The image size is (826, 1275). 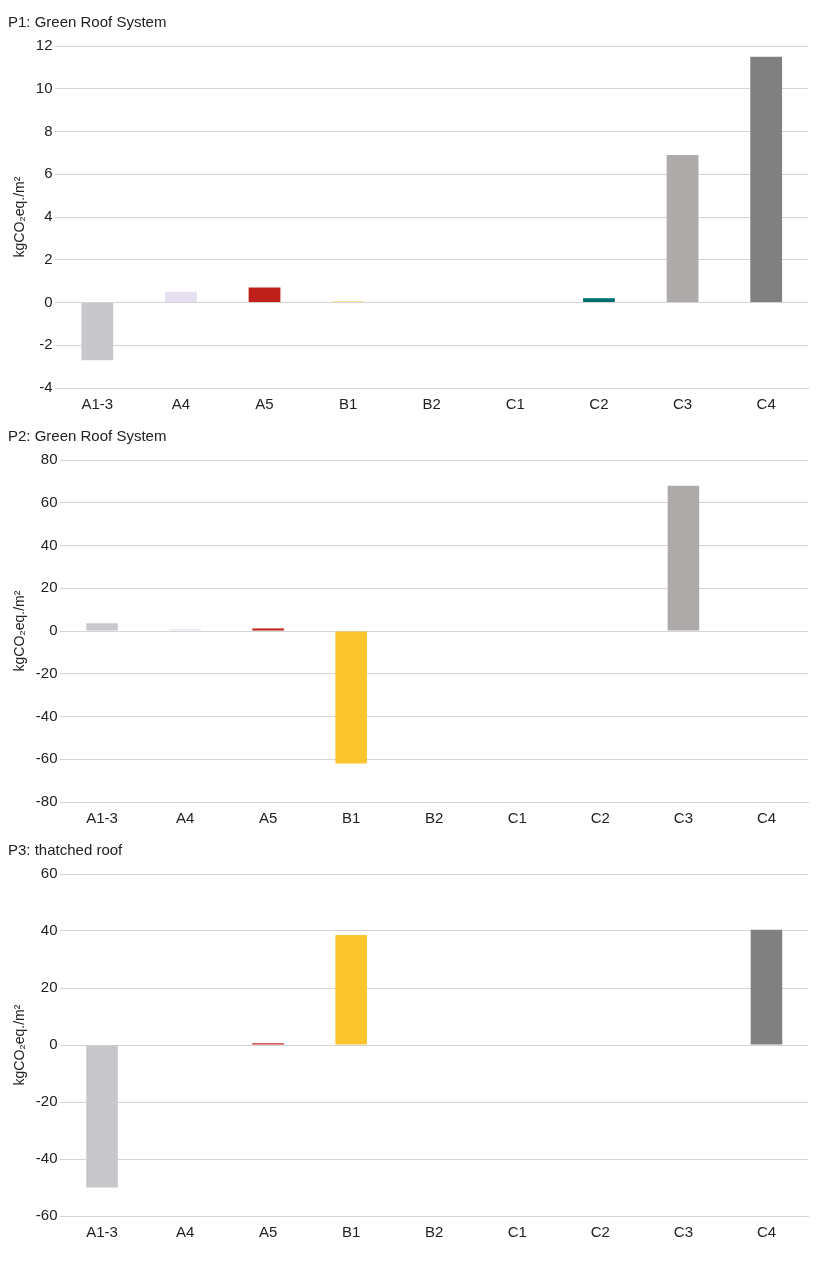 What do you see at coordinates (48, 258) in the screenshot?
I see `y-tick-label: 2` at bounding box center [48, 258].